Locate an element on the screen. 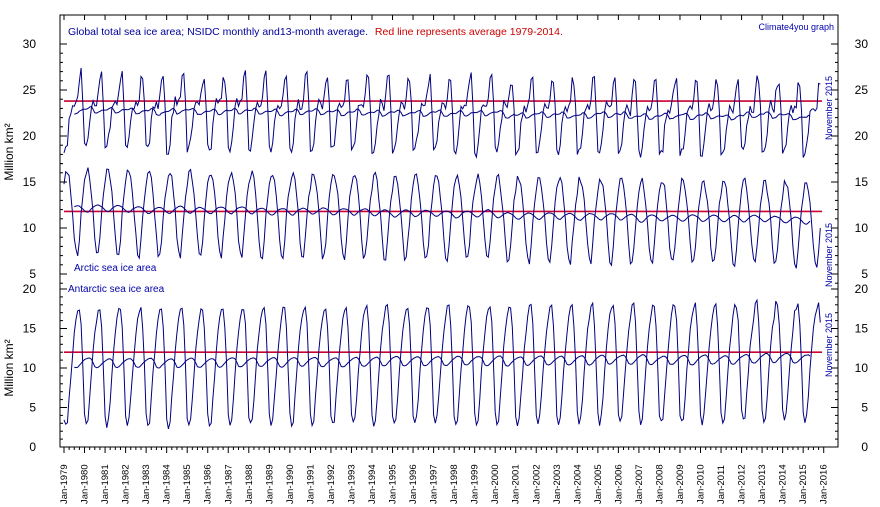  x-tick-label: Jan-2015 is located at coordinates (803, 484).